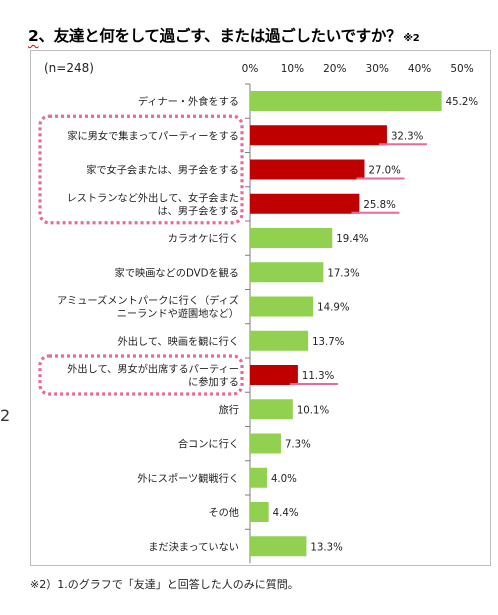  Describe the element at coordinates (462, 102) in the screenshot. I see `data-label: 45.2%` at that location.